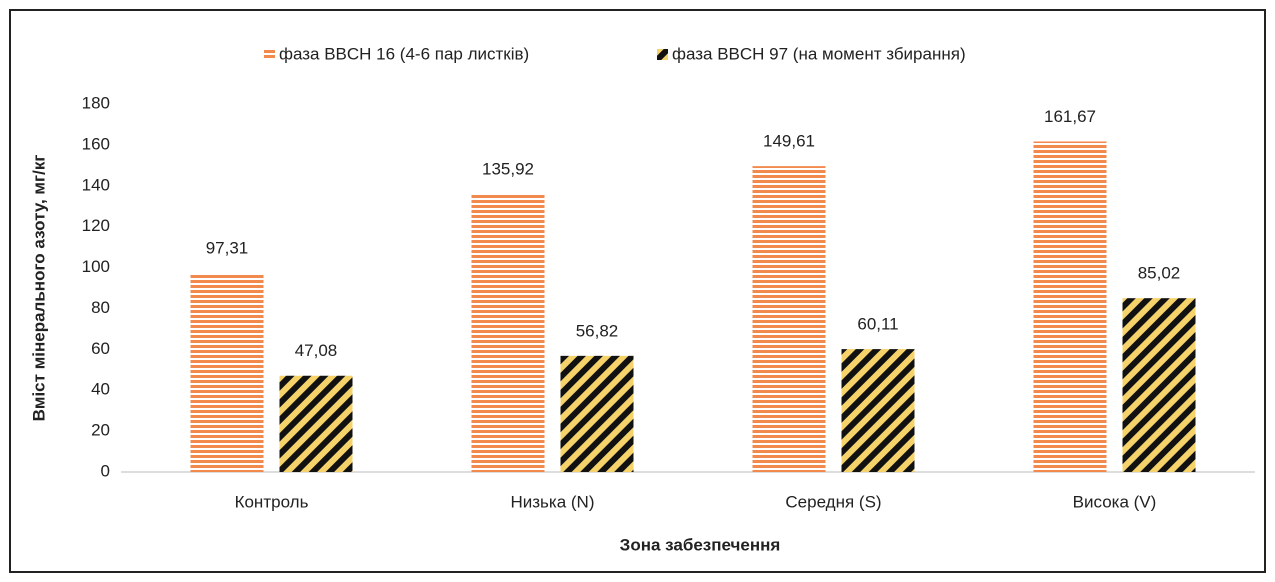  Describe the element at coordinates (404, 53) in the screenshot. I see `legend-label: фаза BBCH 16 (4-6 пар листків)` at that location.